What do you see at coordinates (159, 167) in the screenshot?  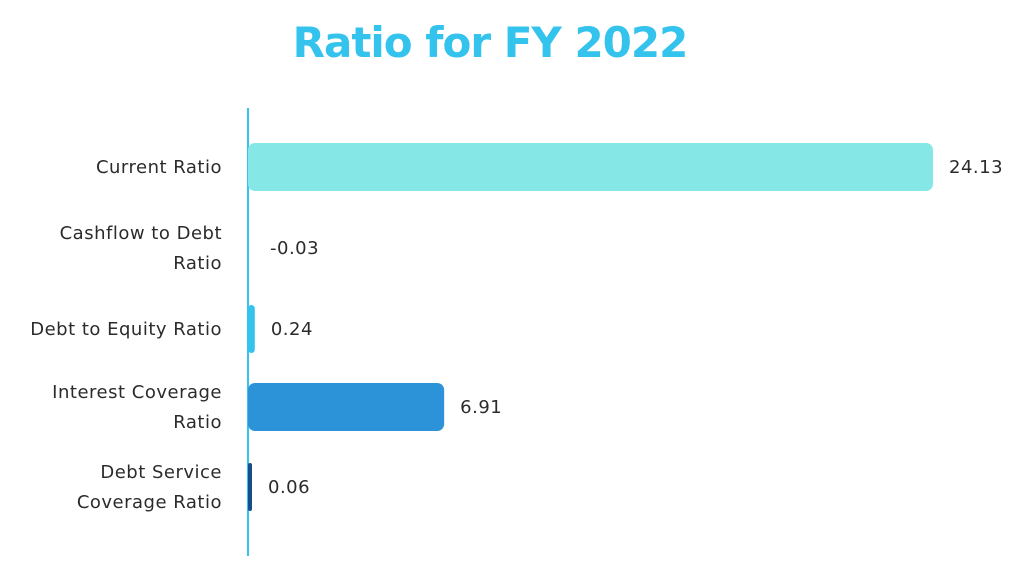 I see `category-label-0-0: Current Ratio` at bounding box center [159, 167].